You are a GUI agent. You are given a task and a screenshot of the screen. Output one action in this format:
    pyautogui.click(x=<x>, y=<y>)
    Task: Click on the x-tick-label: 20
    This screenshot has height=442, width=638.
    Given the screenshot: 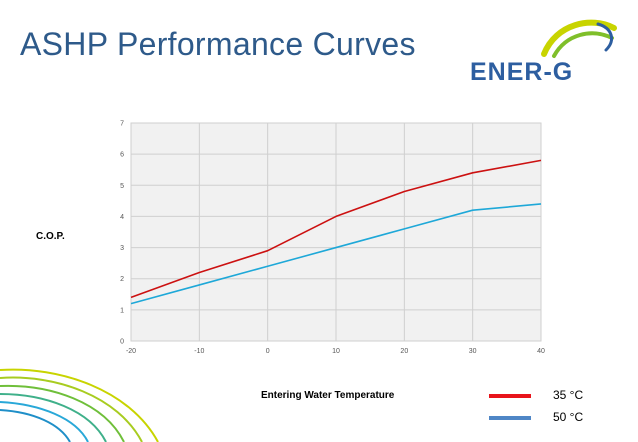 What is the action you would take?
    pyautogui.click(x=404, y=351)
    